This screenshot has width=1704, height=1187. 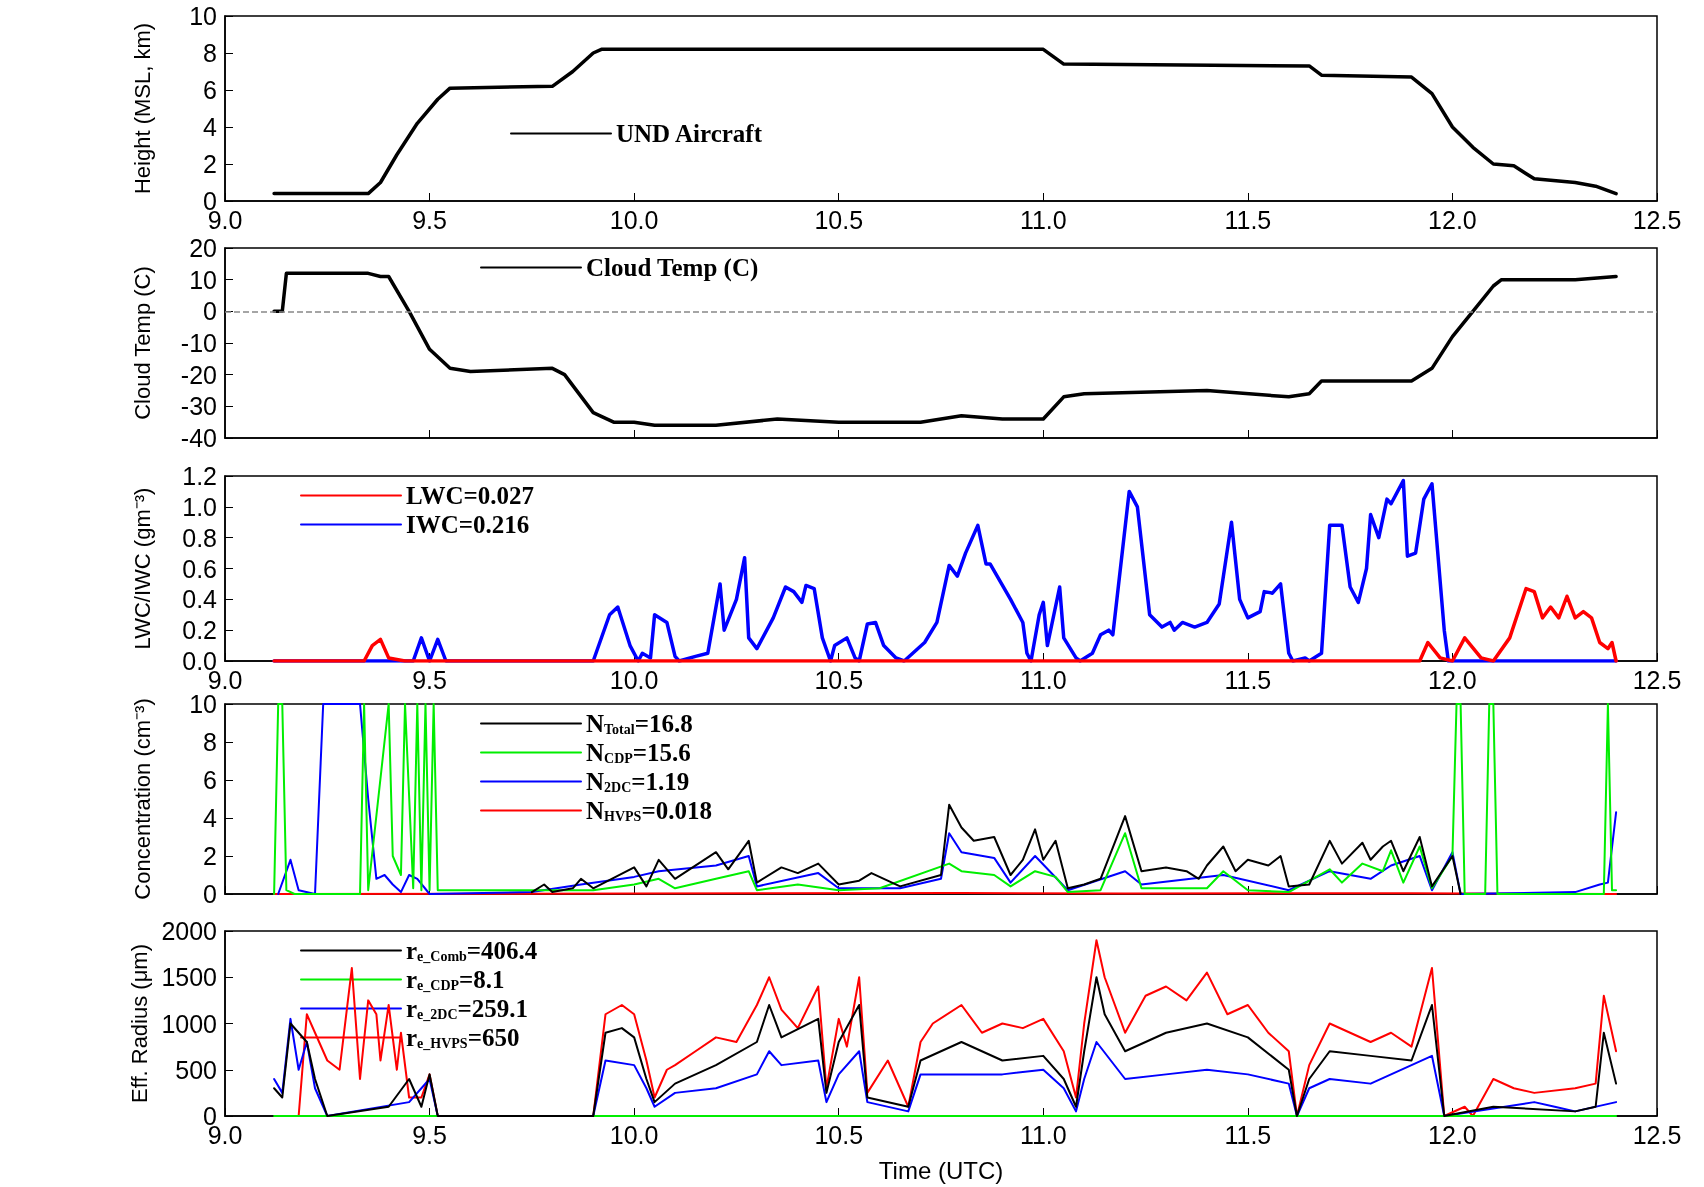 I want to click on y-axis-title: Concentration (cm⁻³), so click(x=142, y=799).